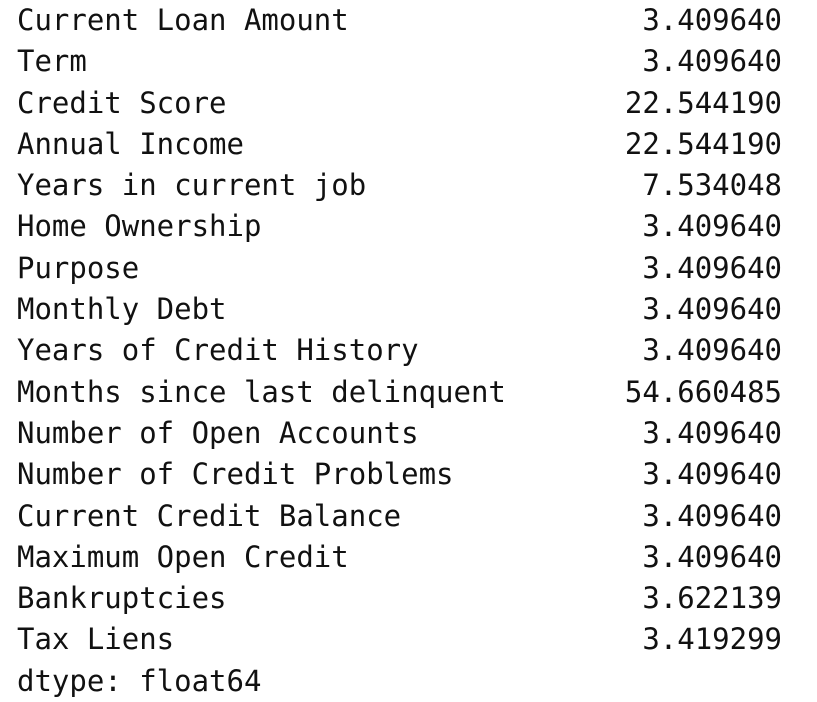 This screenshot has height=702, width=817. I want to click on row-value: 54.660485, so click(703, 391).